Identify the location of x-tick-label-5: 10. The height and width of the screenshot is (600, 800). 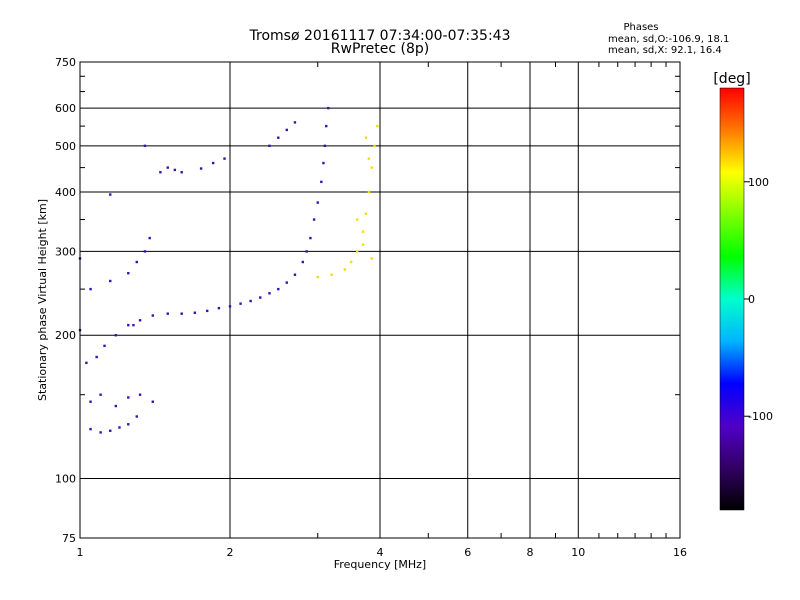
(578, 552).